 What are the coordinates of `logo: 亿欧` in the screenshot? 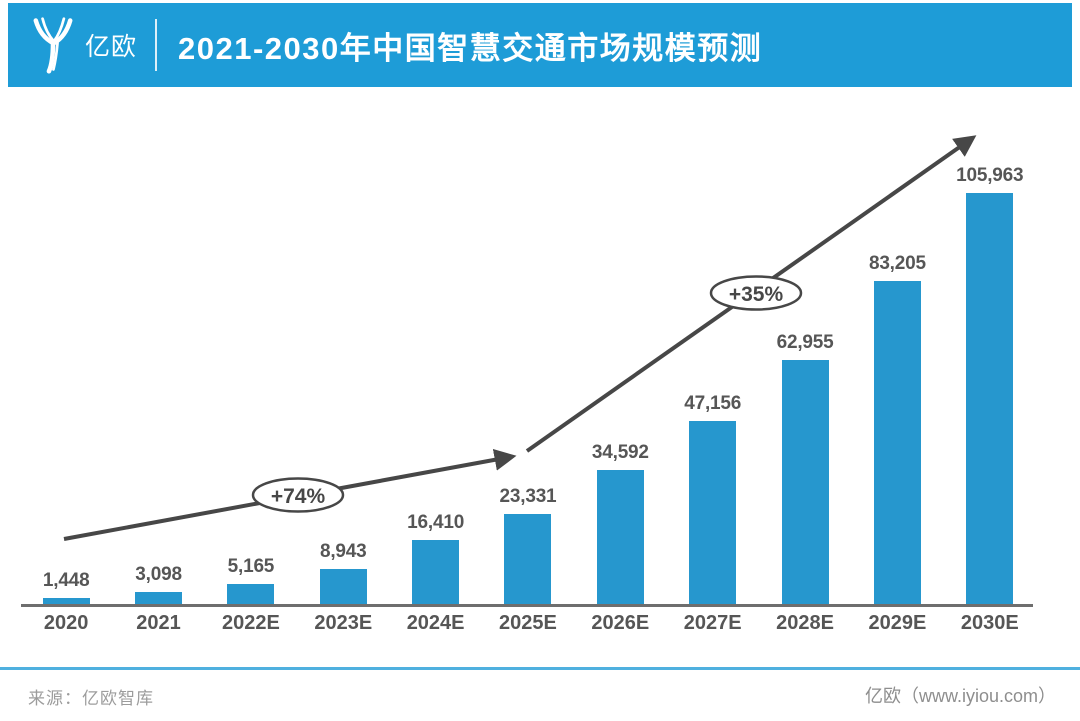 It's located at (83, 45).